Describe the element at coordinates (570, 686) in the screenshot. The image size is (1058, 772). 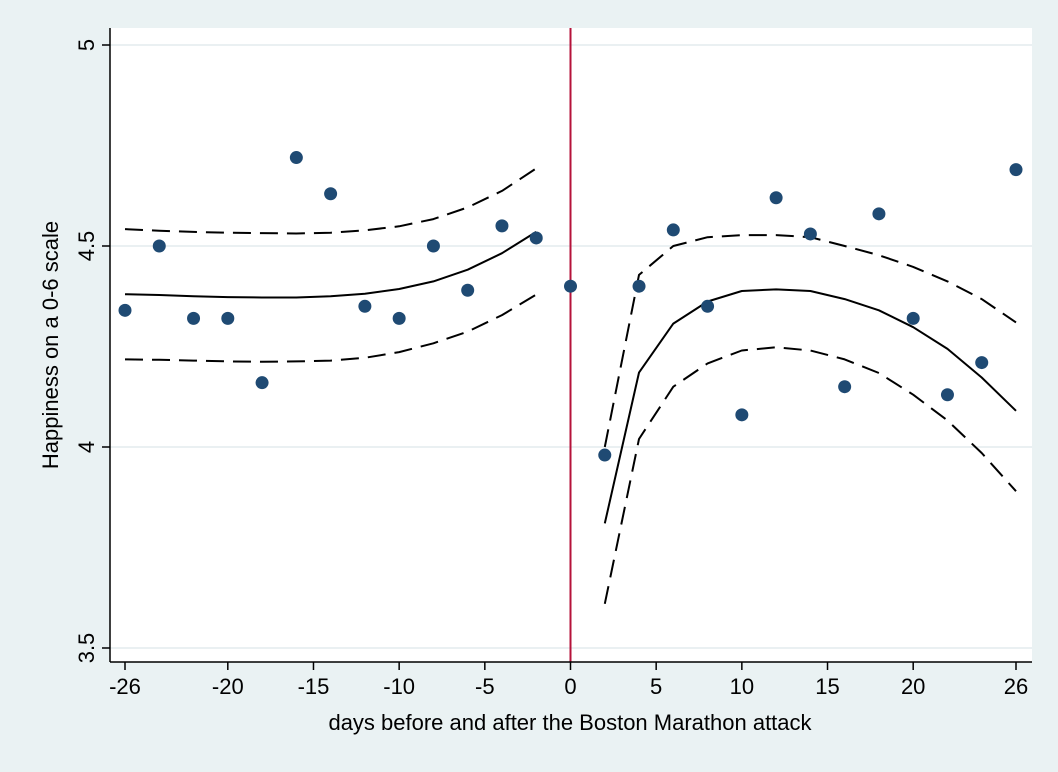
I see `x-tick-label: 0` at that location.